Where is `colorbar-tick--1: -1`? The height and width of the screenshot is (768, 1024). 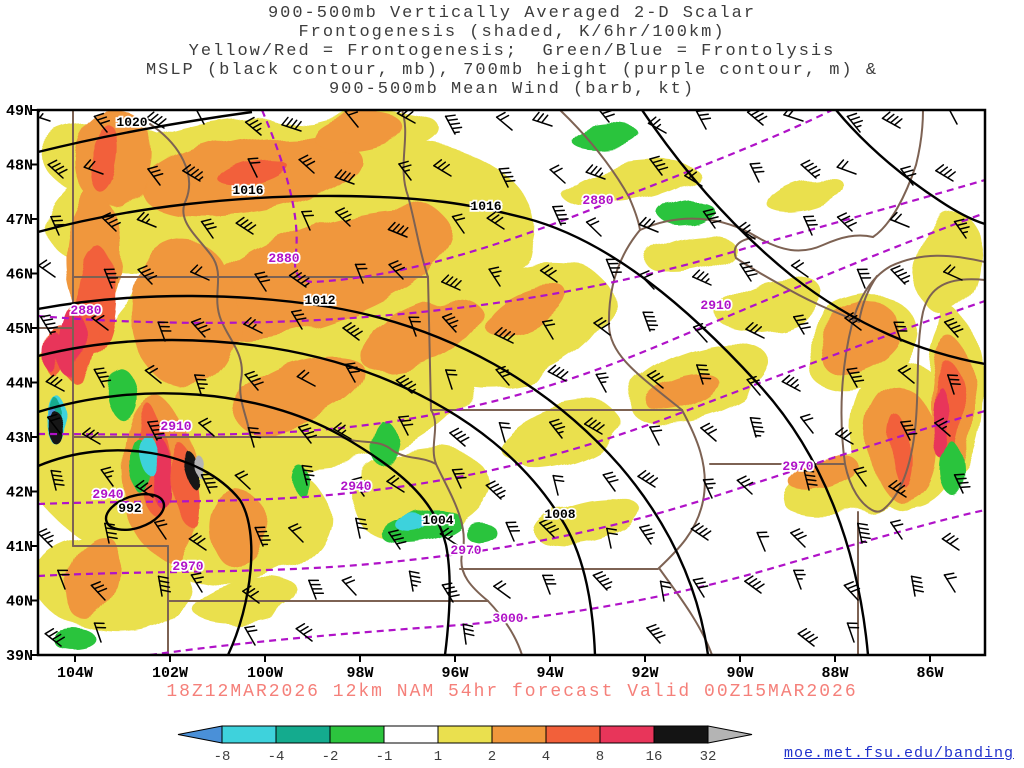 colorbar-tick--1: -1 is located at coordinates (384, 757).